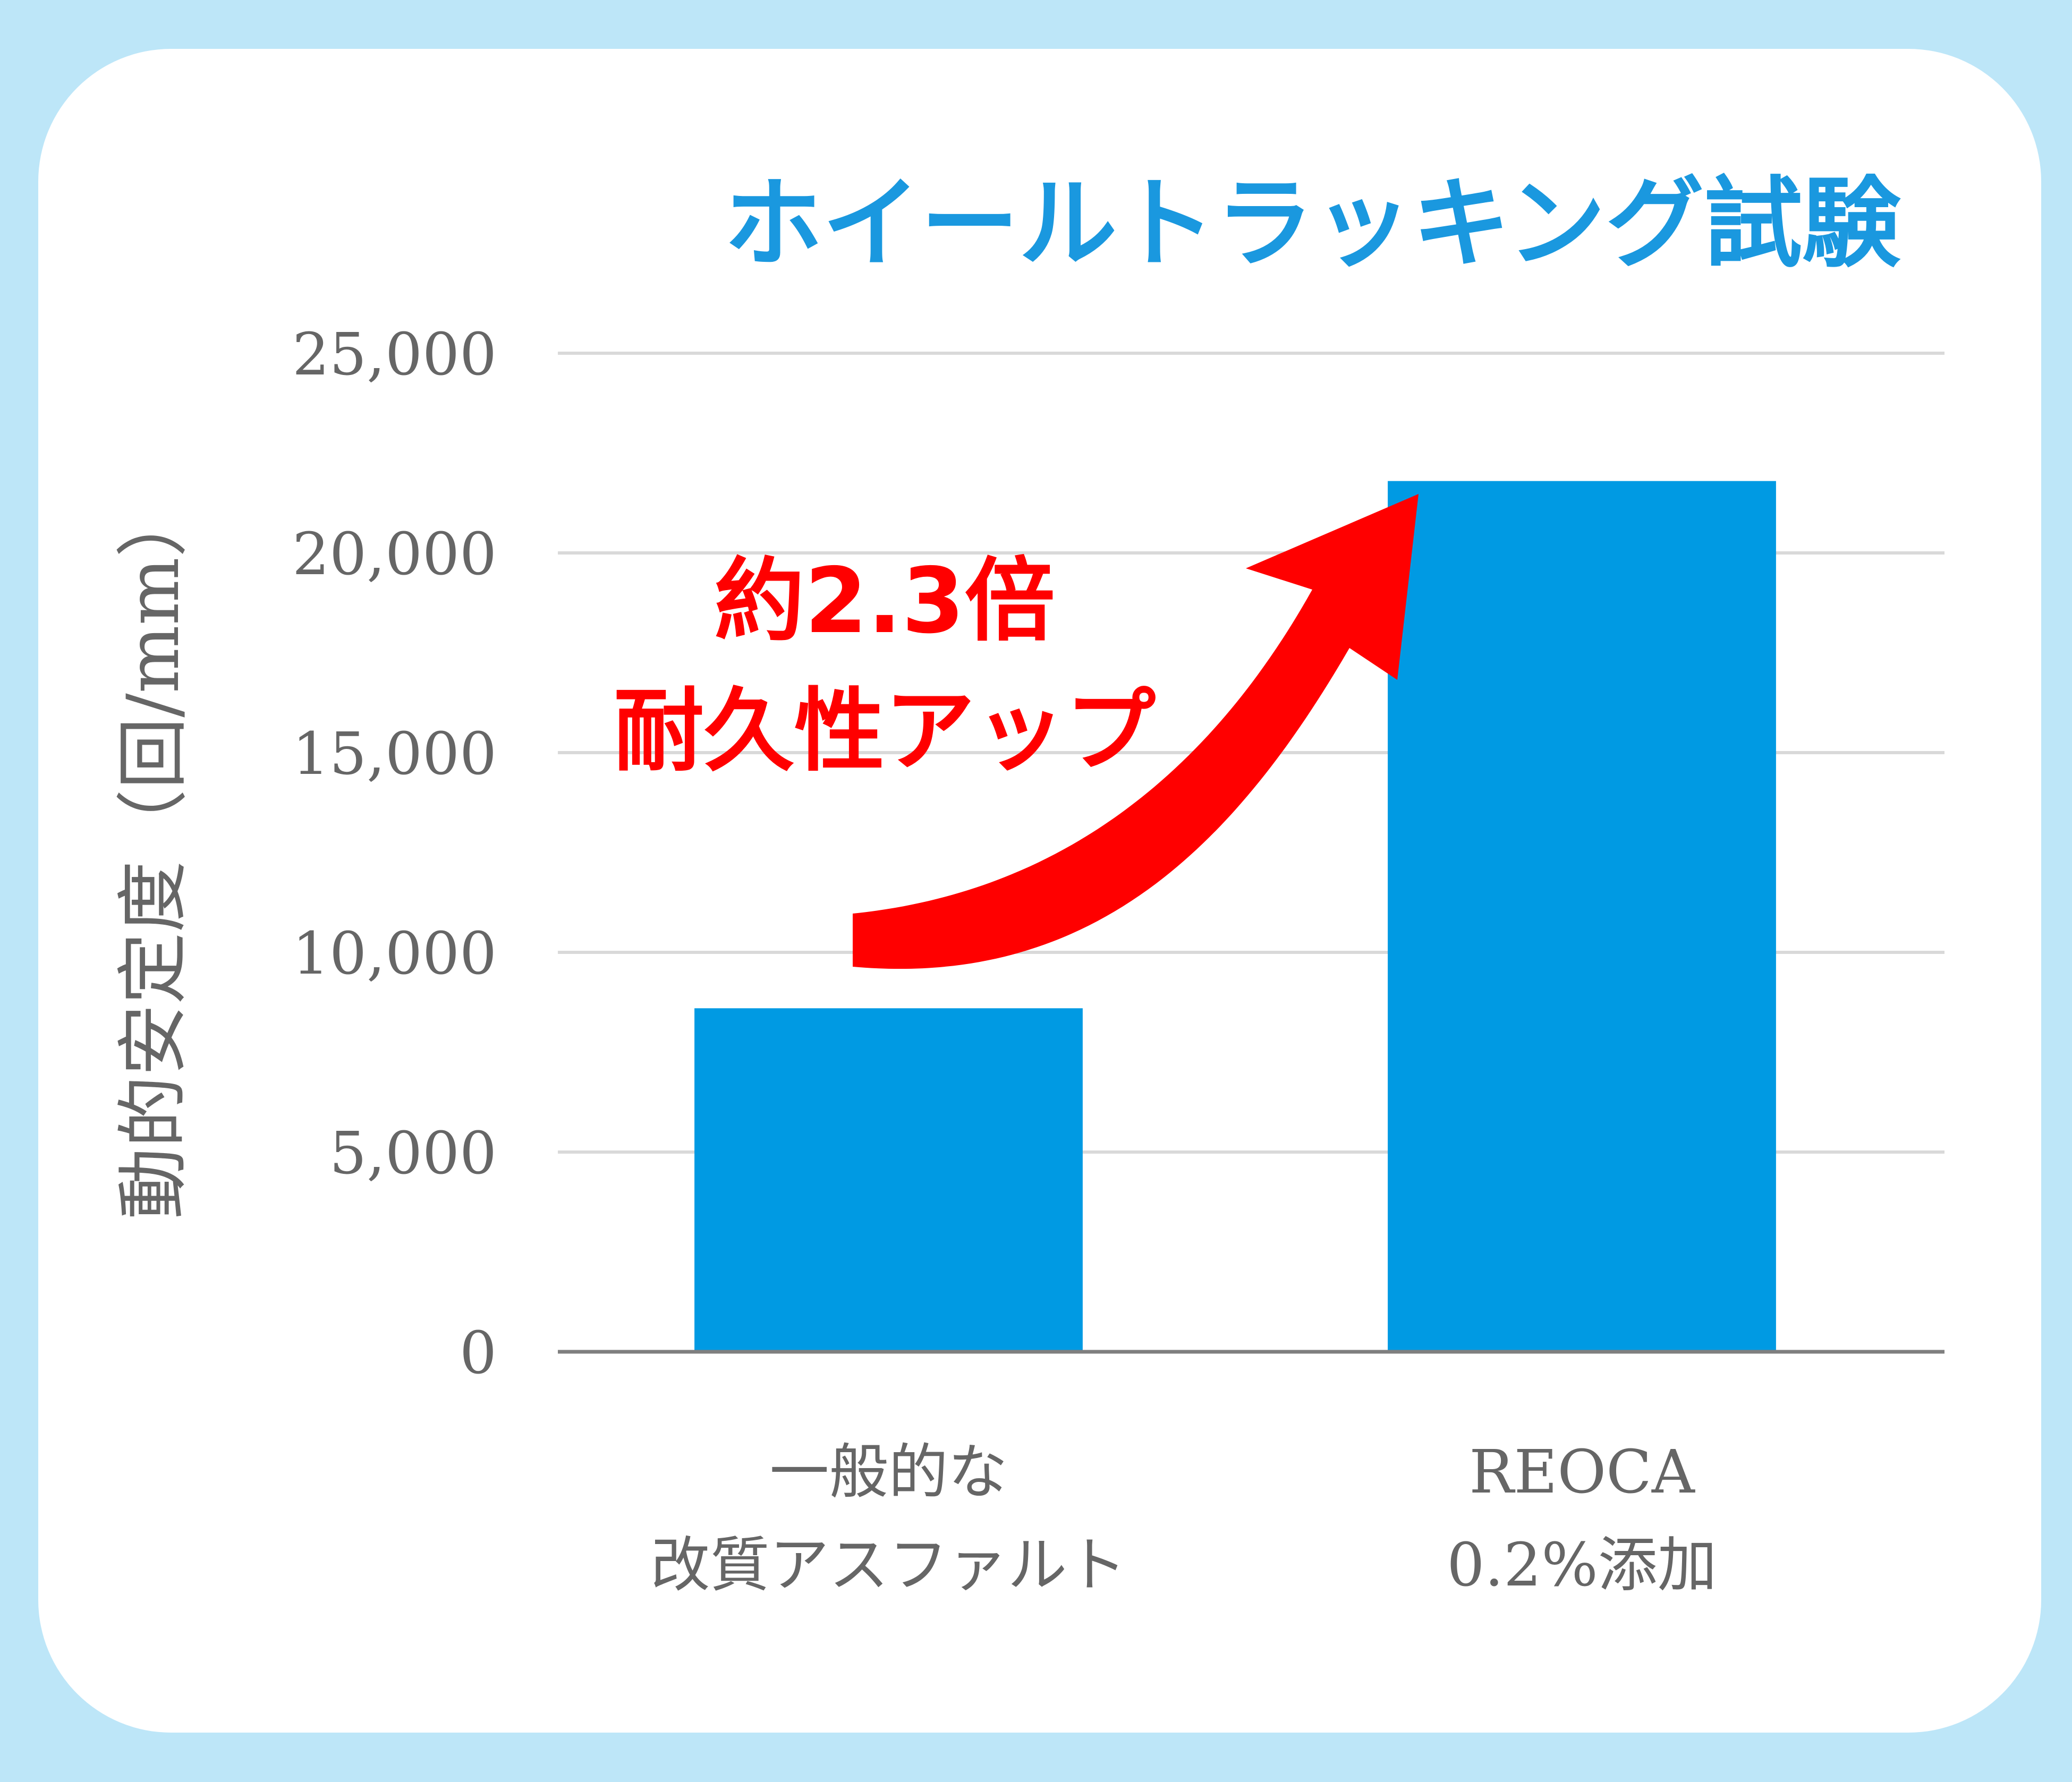 The width and height of the screenshot is (2072, 1782). Describe the element at coordinates (1582, 1472) in the screenshot. I see `category-label: REOCA` at that location.